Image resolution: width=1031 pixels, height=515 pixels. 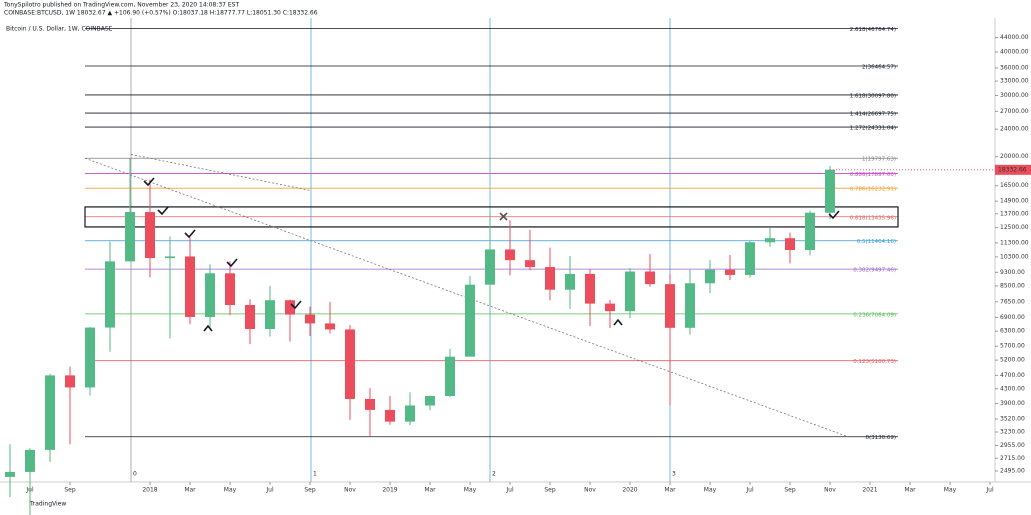 What do you see at coordinates (1012, 458) in the screenshot?
I see `y-tick-label: 2715.00` at bounding box center [1012, 458].